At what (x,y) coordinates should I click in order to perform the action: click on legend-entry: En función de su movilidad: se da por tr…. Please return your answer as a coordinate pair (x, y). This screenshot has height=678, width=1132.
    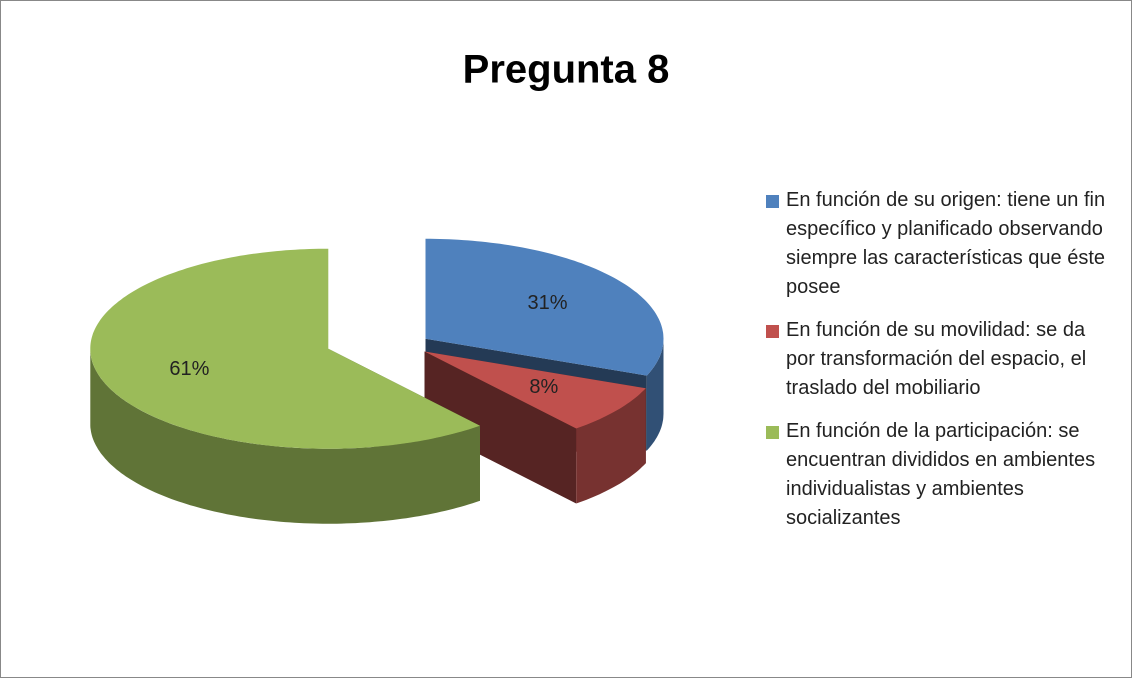
    Looking at the image, I should click on (941, 359).